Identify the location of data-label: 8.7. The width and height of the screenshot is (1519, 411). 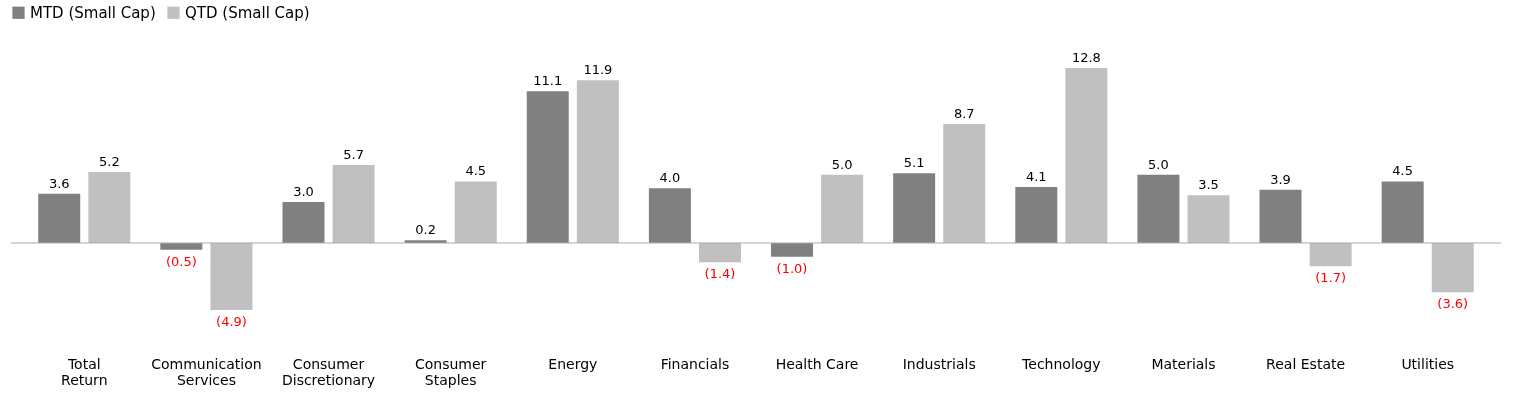
(964, 114).